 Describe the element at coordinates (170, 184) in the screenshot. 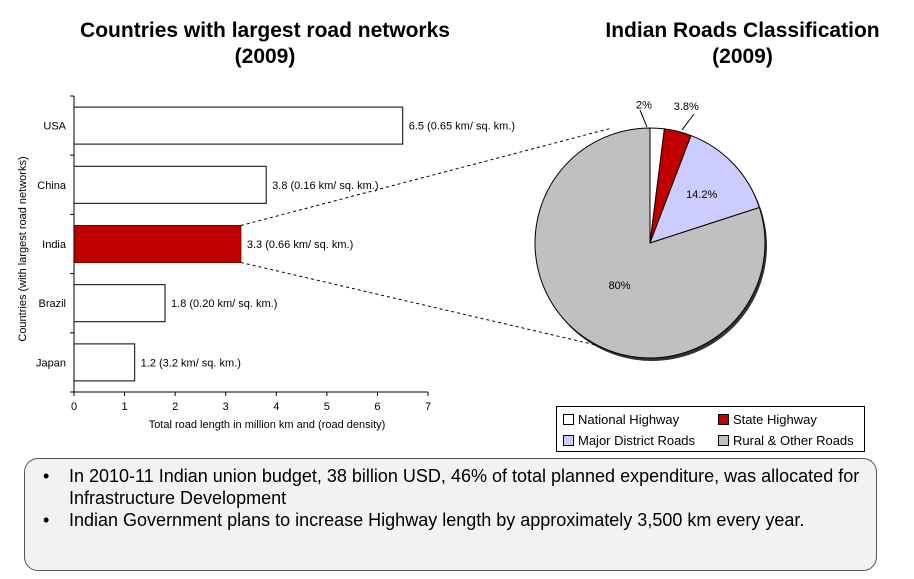

I see `bar-china` at that location.